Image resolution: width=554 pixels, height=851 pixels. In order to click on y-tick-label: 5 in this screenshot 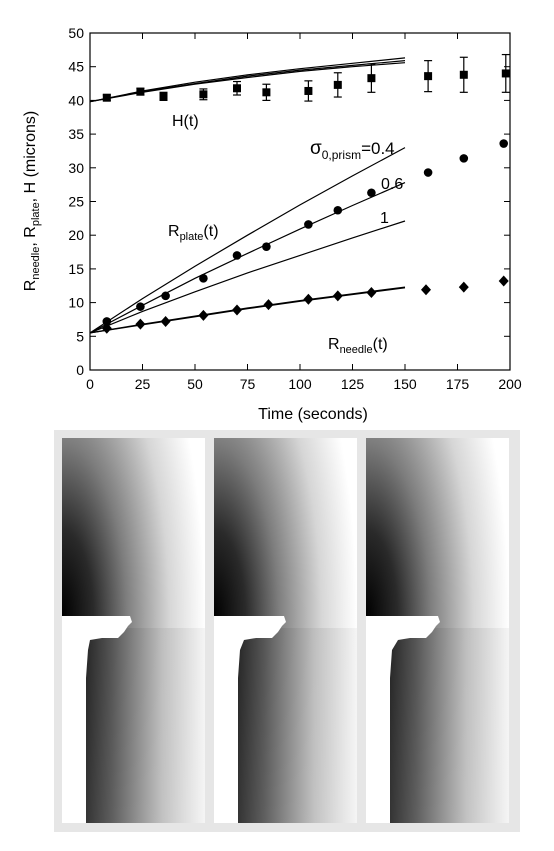, I will do `click(80, 336)`.